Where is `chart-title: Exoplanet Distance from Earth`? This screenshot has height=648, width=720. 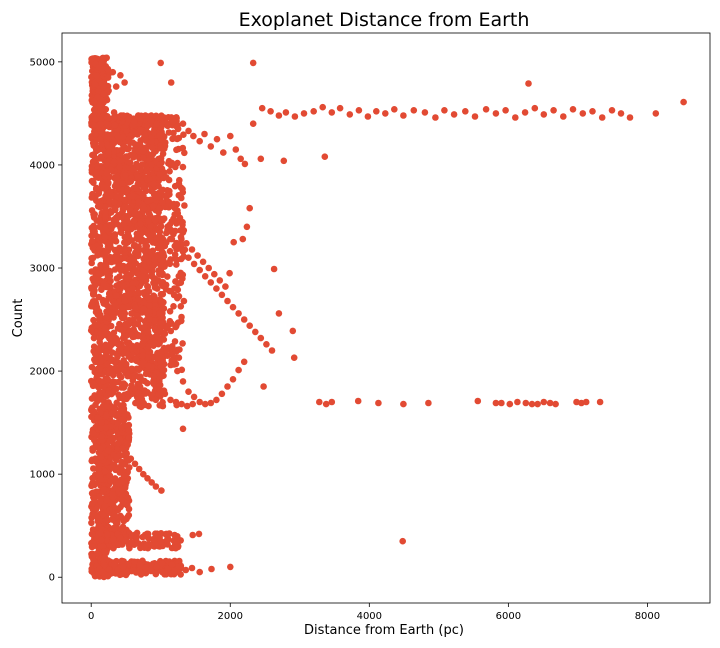
chart-title: Exoplanet Distance from Earth is located at coordinates (384, 20).